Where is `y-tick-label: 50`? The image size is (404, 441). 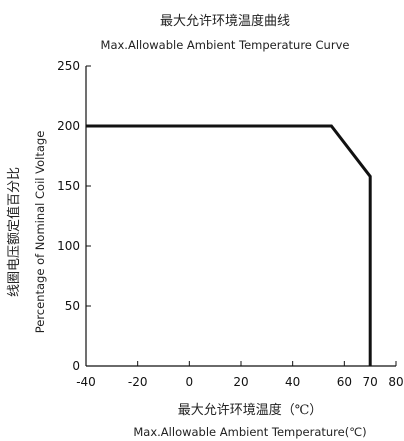
y-tick-label: 50 is located at coordinates (72, 306).